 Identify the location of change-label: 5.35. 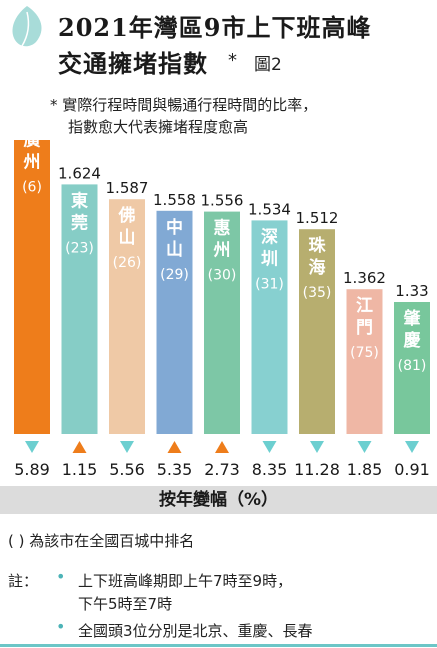
(175, 469).